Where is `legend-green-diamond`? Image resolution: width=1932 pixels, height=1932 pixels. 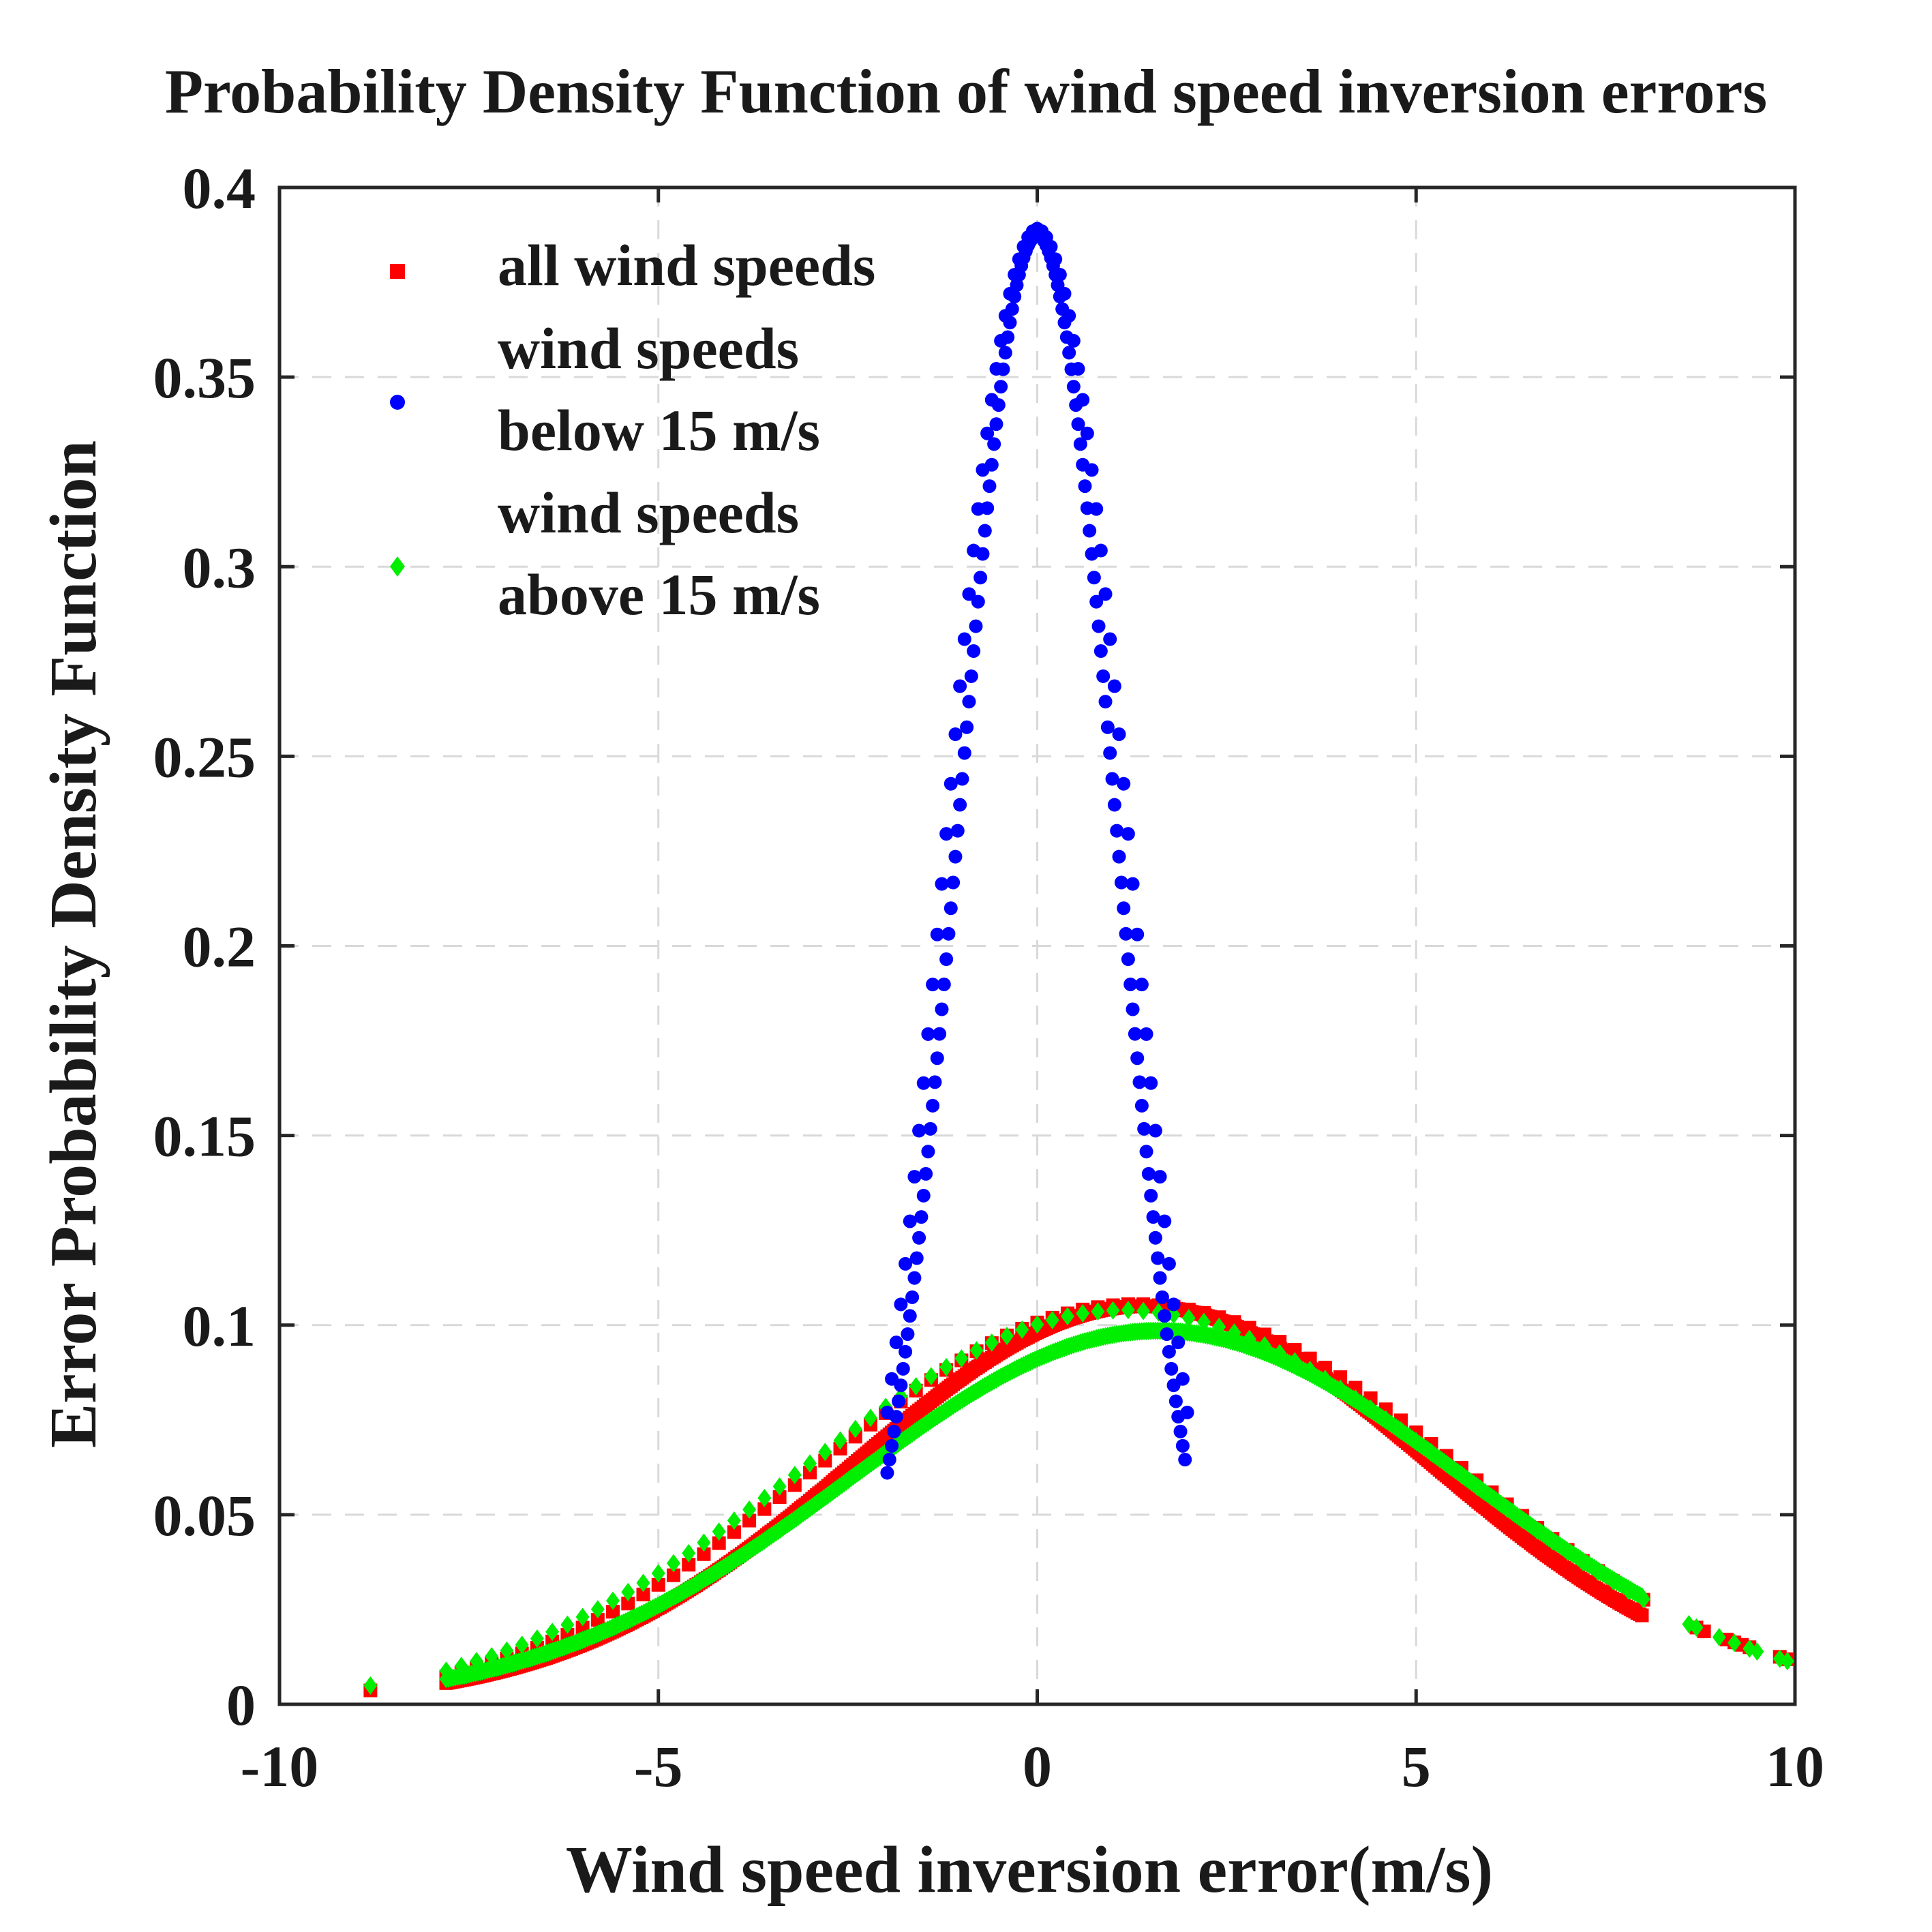
legend-green-diamond is located at coordinates (397, 566).